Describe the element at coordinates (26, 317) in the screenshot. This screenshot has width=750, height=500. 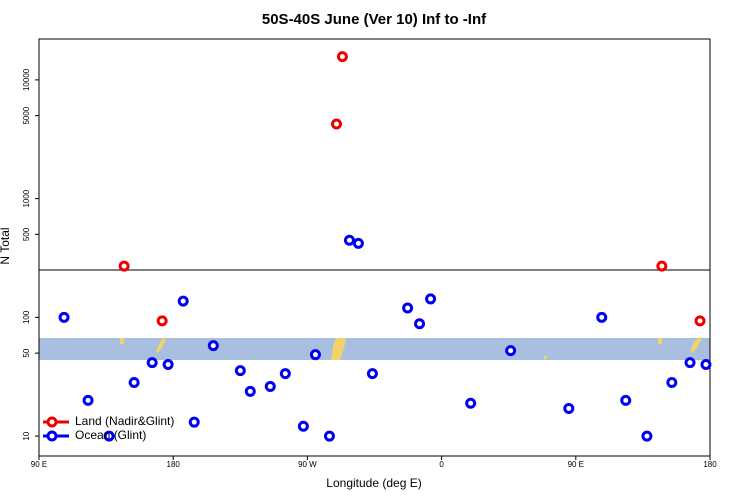
I see `y-tick-label: 100` at that location.